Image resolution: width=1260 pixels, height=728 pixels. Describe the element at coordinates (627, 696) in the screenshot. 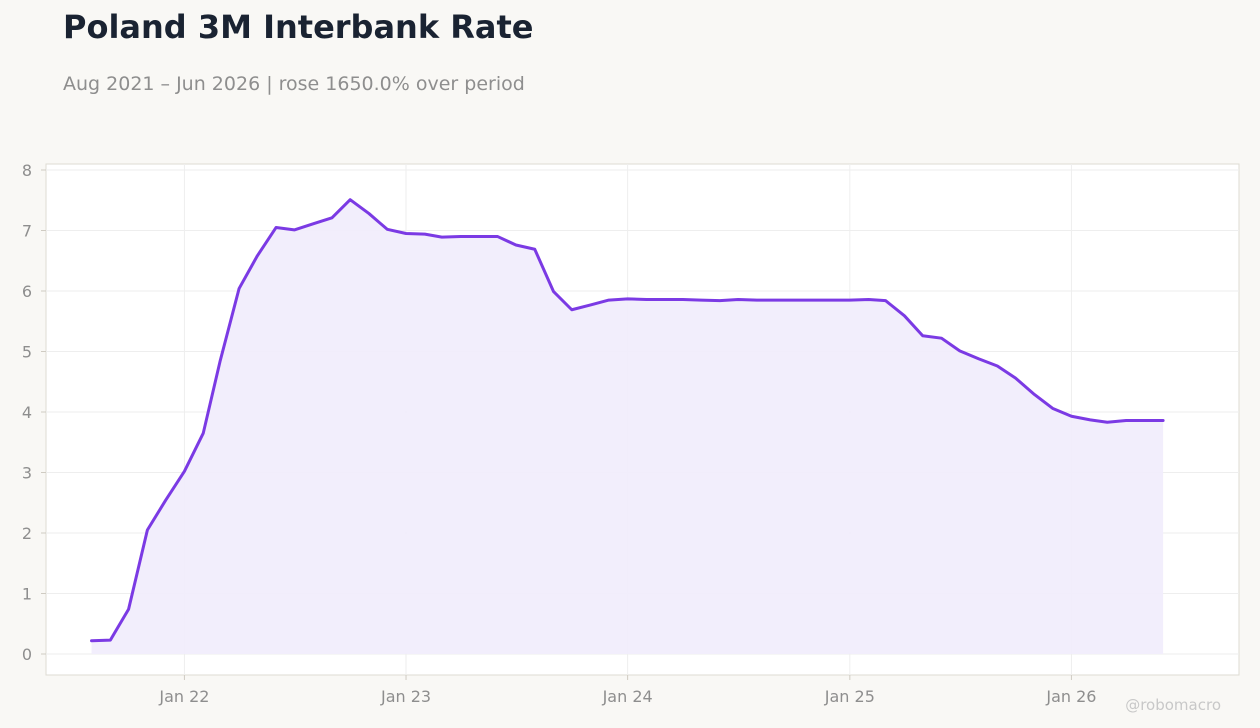

I see `x-tick-label: Jan 24` at that location.